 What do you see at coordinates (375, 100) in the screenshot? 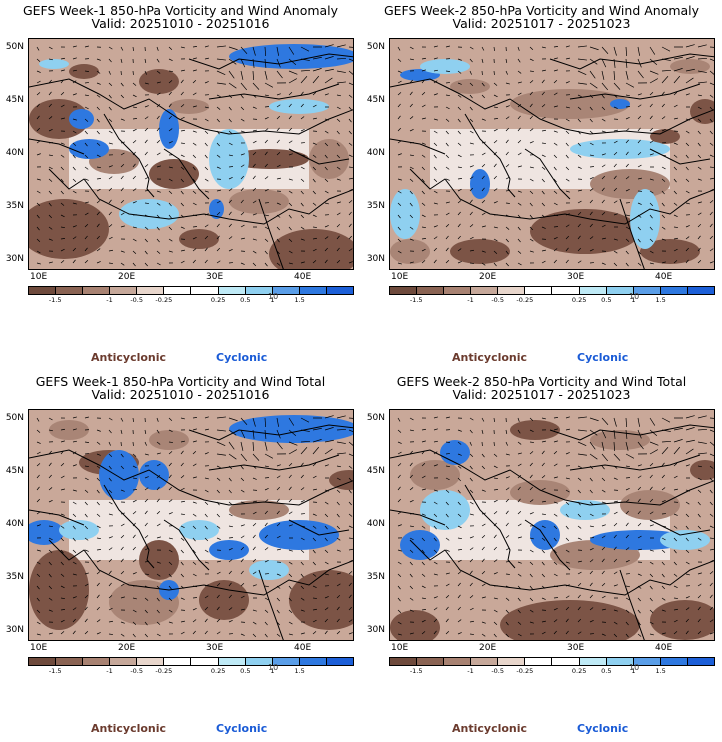
I see `latitude-label: 45N` at bounding box center [375, 100].